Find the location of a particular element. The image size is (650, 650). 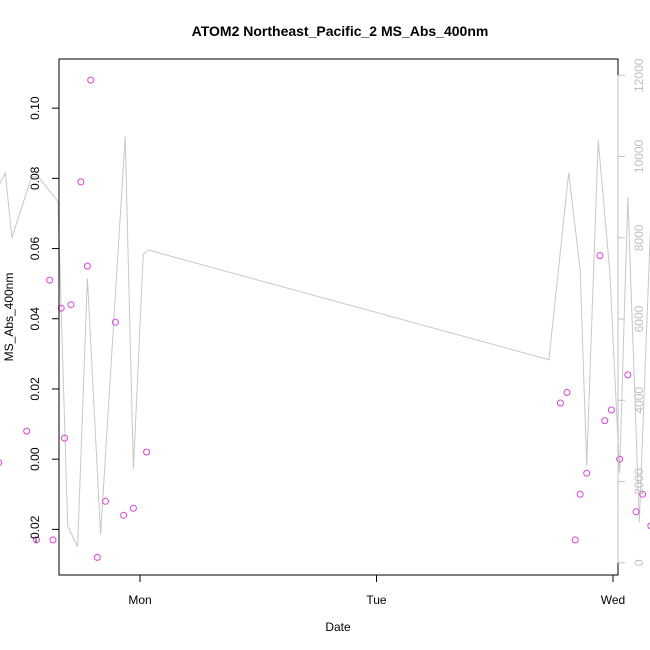

y-tick-label: 0.06 is located at coordinates (35, 249).